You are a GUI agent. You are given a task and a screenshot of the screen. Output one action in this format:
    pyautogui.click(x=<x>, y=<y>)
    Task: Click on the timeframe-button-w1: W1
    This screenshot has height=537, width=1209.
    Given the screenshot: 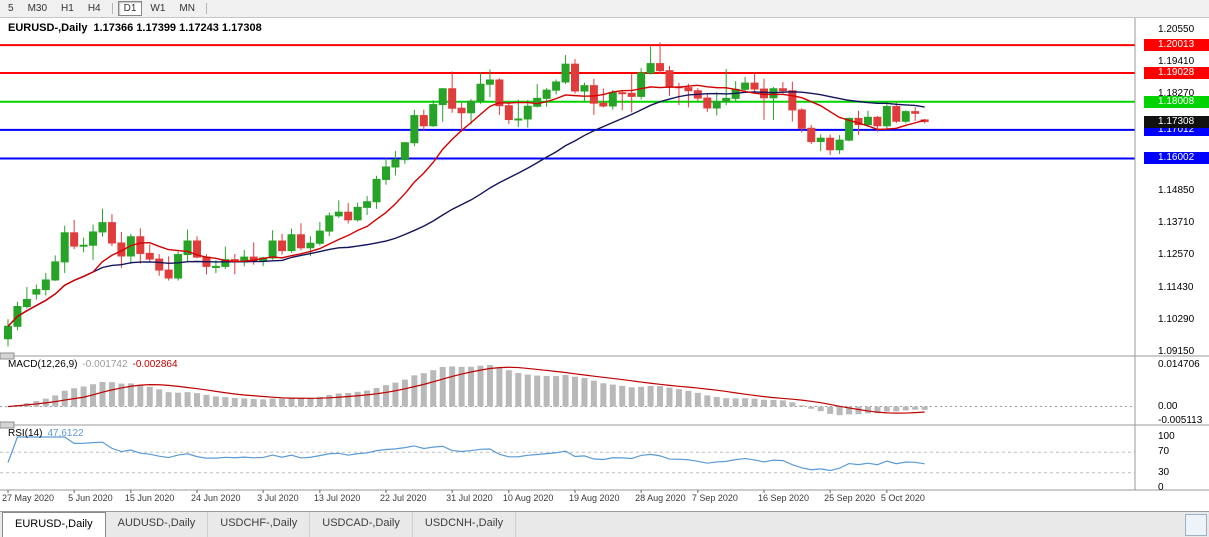 What is the action you would take?
    pyautogui.click(x=158, y=8)
    